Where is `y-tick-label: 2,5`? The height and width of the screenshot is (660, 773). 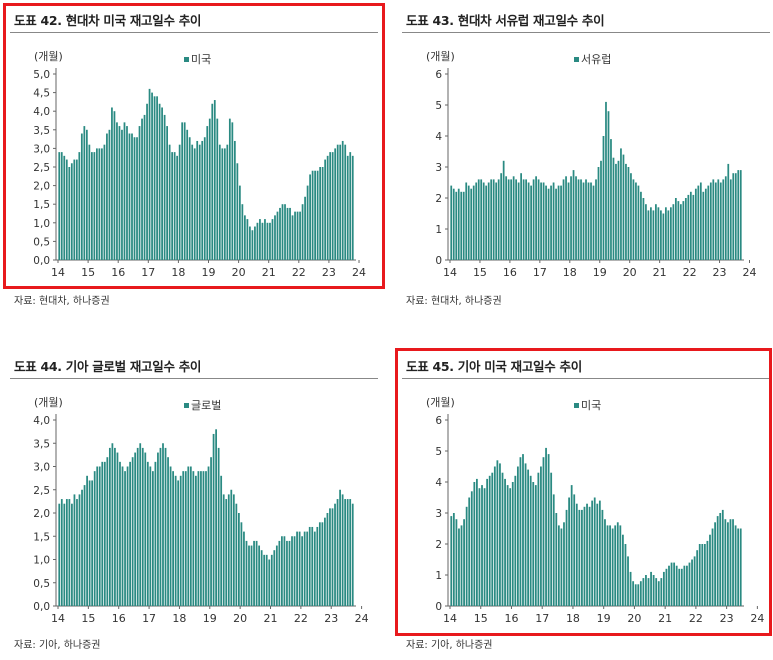 y-tick-label: 2,5 is located at coordinates (41, 168).